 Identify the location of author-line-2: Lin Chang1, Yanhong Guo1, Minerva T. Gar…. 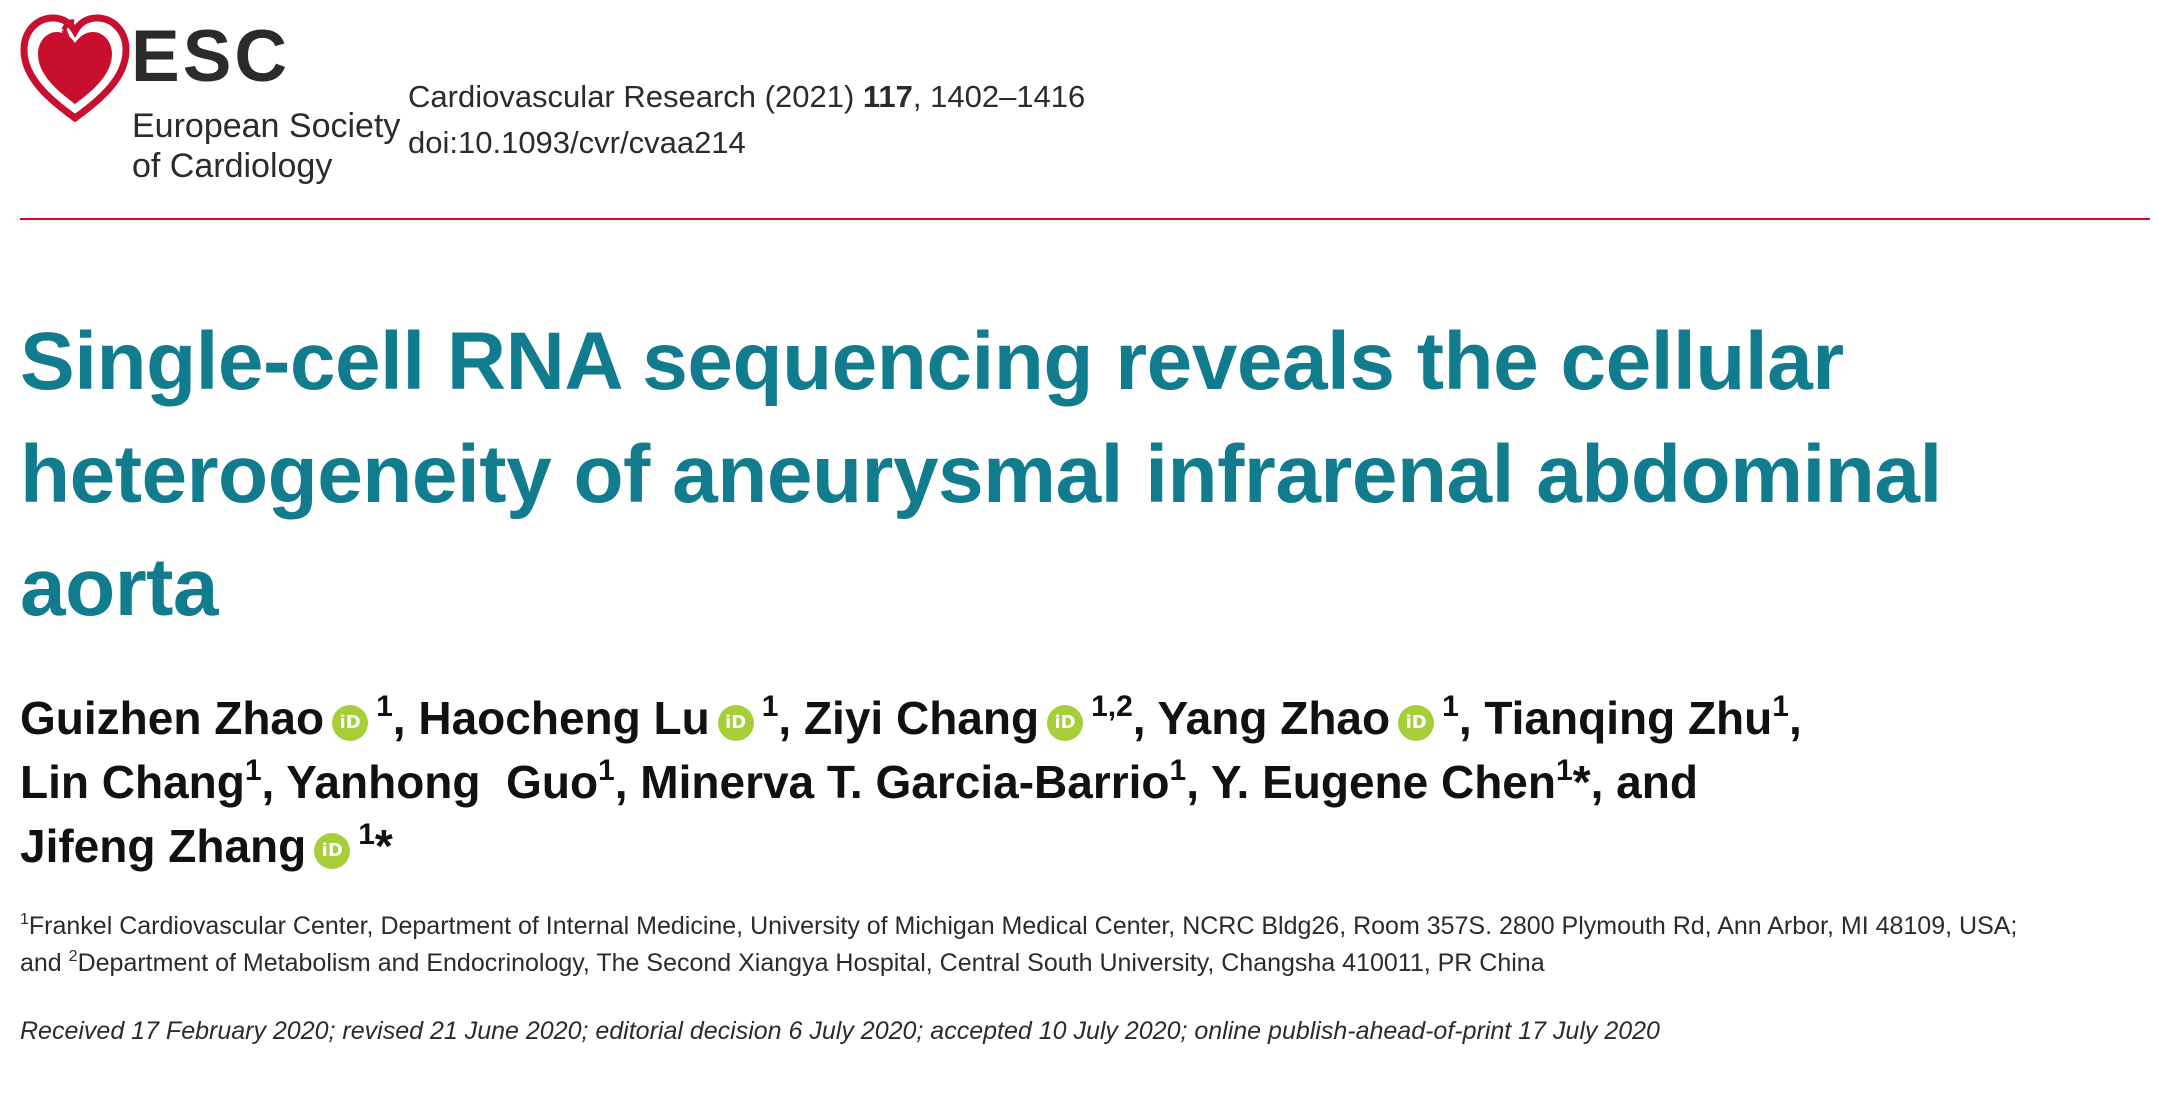
(1080, 782).